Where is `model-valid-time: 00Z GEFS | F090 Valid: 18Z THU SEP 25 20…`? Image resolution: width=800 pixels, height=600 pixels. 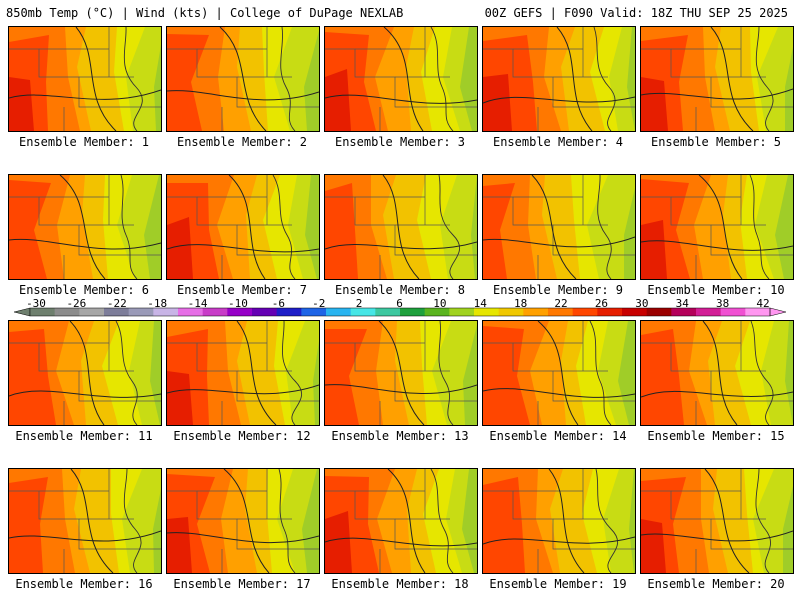 model-valid-time: 00Z GEFS | F090 Valid: 18Z THU SEP 25 20… is located at coordinates (636, 13).